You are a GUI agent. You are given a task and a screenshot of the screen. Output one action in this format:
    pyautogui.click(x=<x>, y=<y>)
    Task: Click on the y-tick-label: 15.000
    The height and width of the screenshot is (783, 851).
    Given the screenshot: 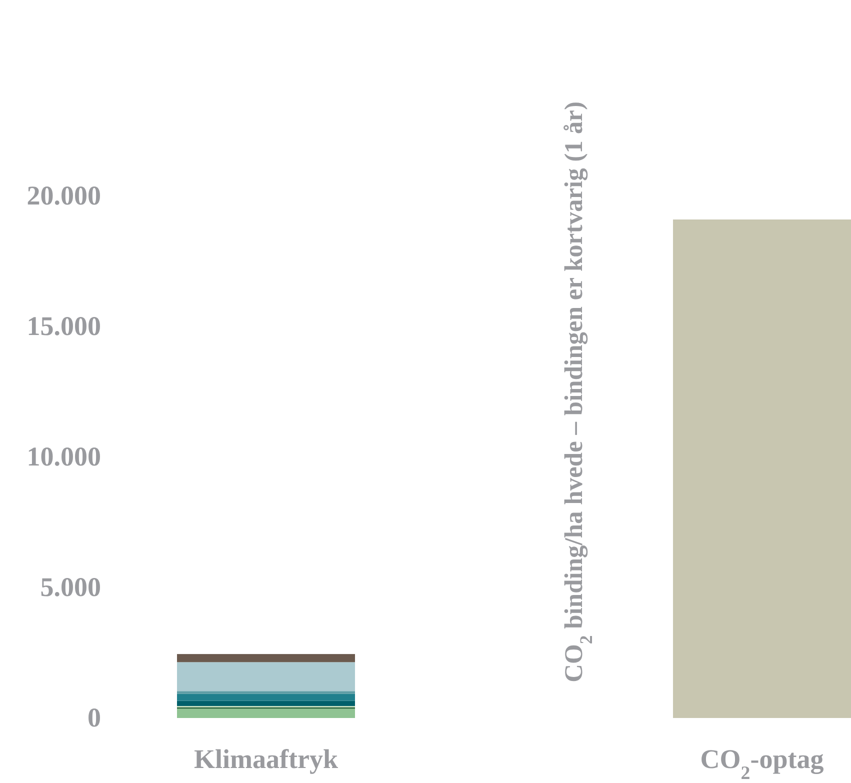 What is the action you would take?
    pyautogui.click(x=63, y=326)
    